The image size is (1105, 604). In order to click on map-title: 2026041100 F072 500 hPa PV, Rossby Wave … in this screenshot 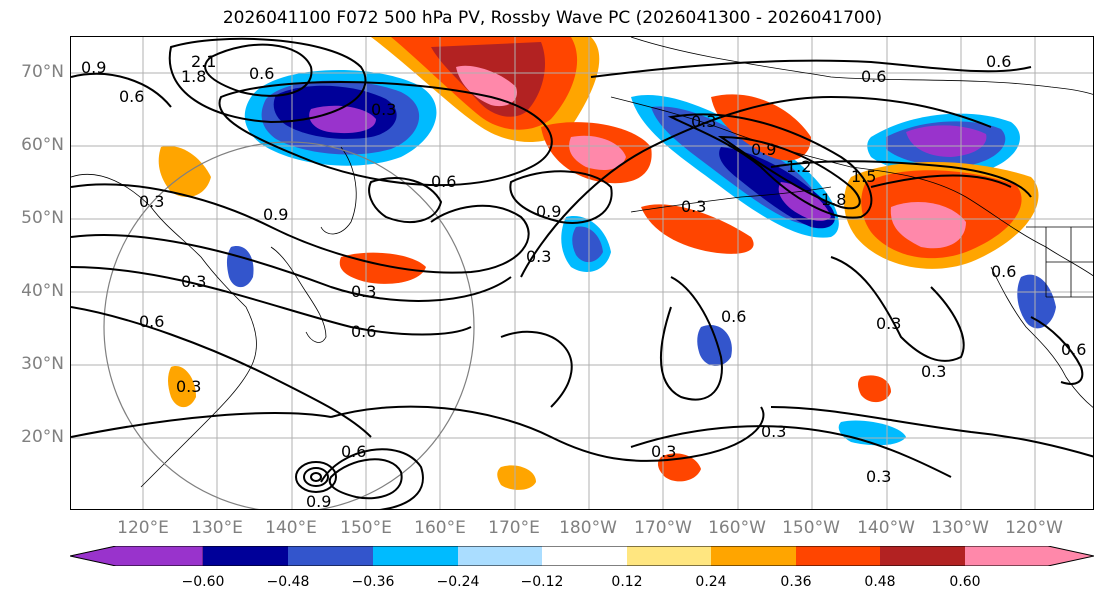, I will do `click(552, 18)`.